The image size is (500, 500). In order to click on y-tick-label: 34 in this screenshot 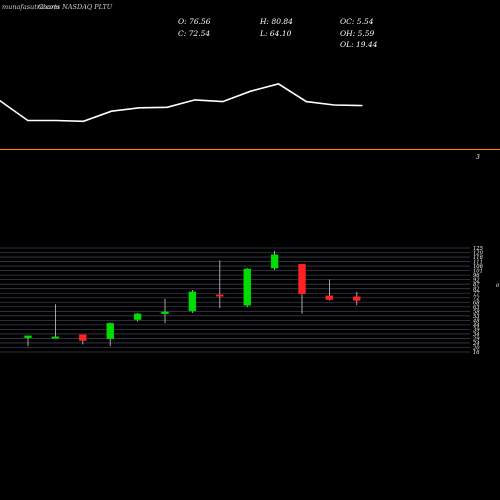, I will do `click(476, 335)`.